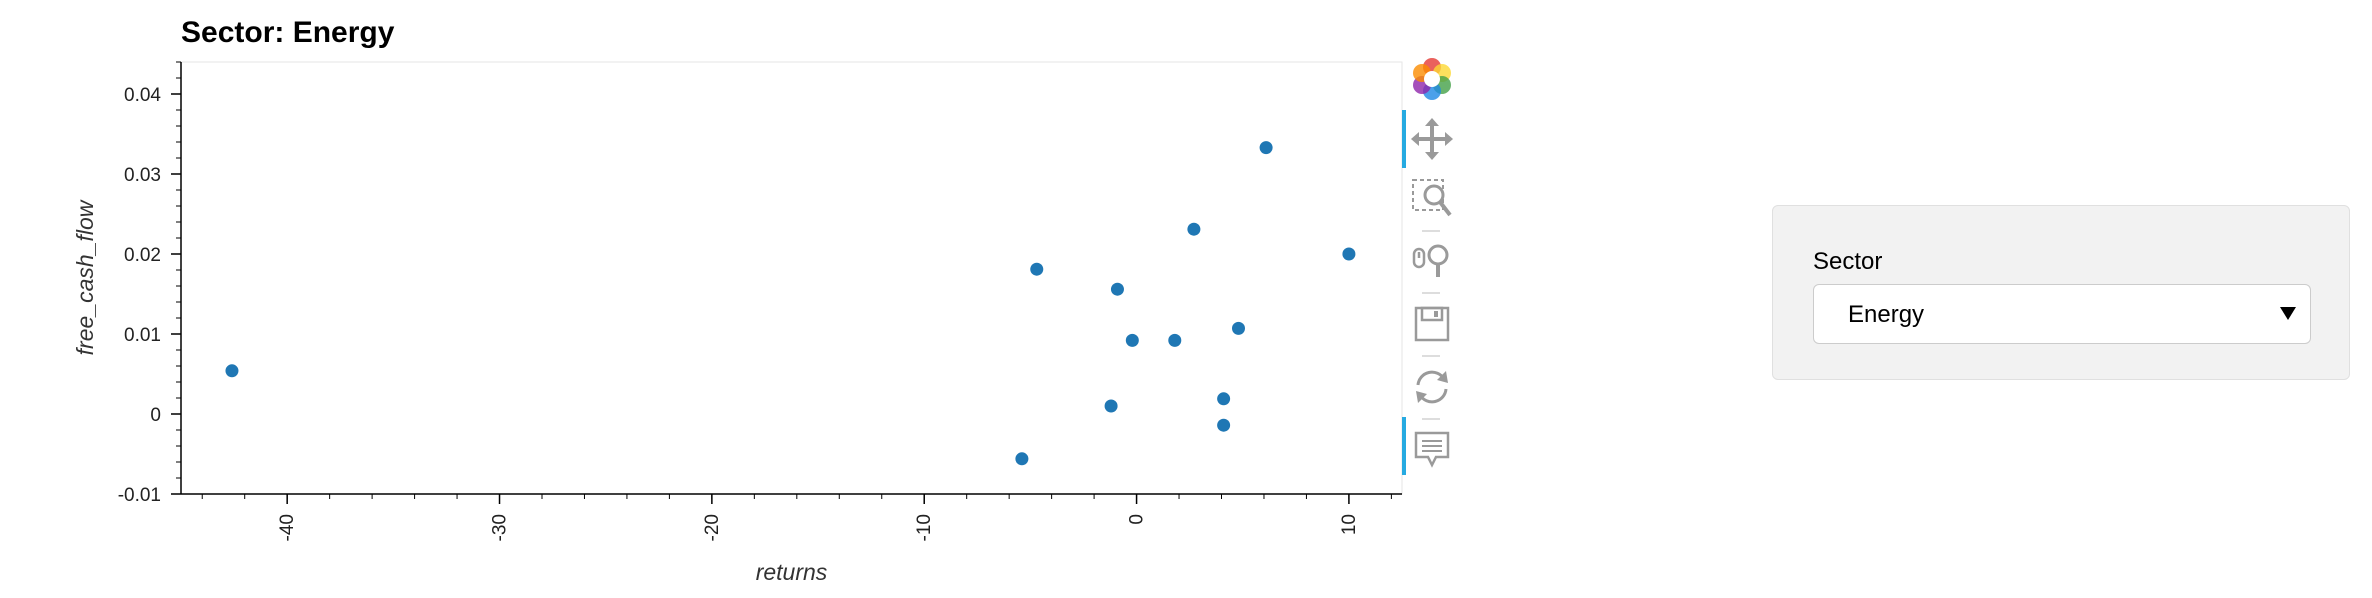 This screenshot has height=598, width=2372. I want to click on x-tick-label: -30, so click(500, 527).